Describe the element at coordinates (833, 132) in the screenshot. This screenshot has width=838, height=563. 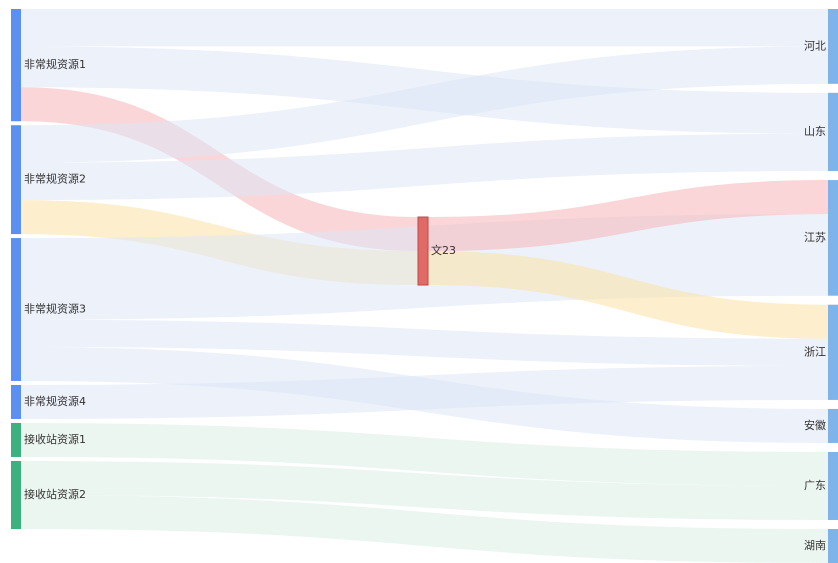
I see `node-shandong` at that location.